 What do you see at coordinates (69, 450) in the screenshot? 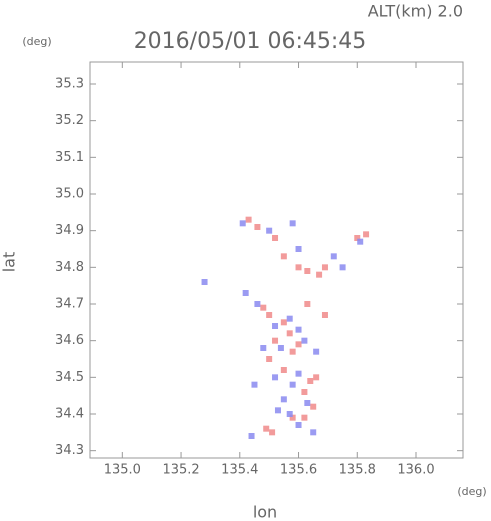
I see `y-tick-label: 34.3` at bounding box center [69, 450].